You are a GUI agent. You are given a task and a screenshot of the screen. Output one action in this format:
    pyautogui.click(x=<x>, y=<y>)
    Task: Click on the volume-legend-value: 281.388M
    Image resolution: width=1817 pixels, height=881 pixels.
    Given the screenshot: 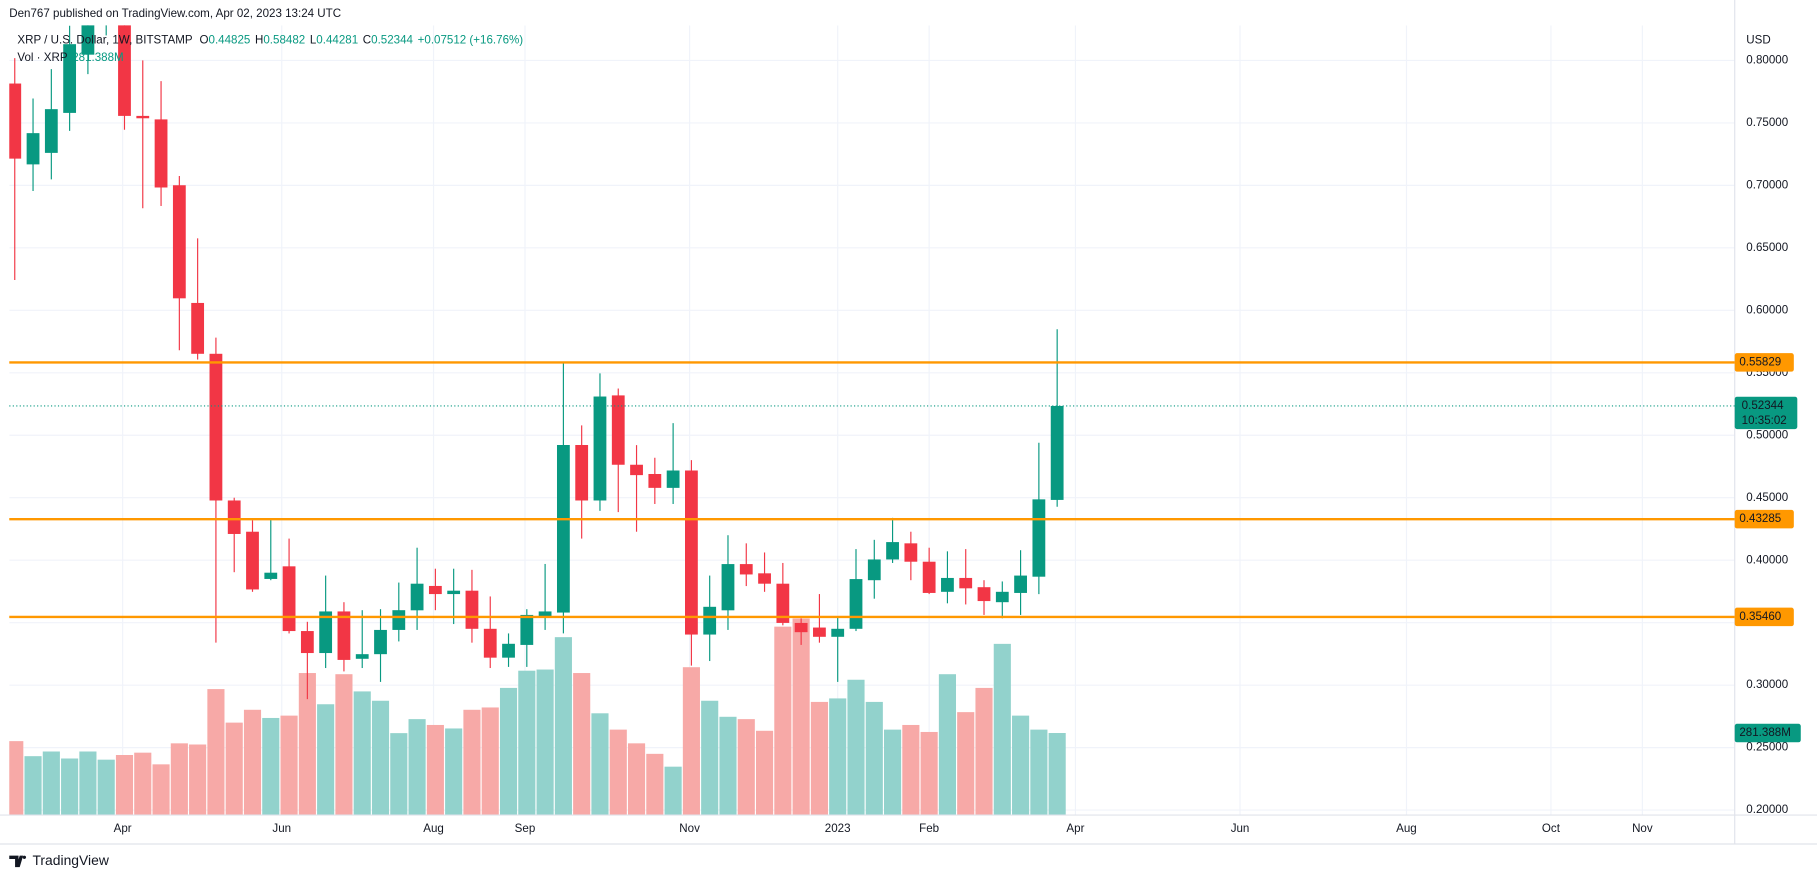 What is the action you would take?
    pyautogui.click(x=97, y=58)
    